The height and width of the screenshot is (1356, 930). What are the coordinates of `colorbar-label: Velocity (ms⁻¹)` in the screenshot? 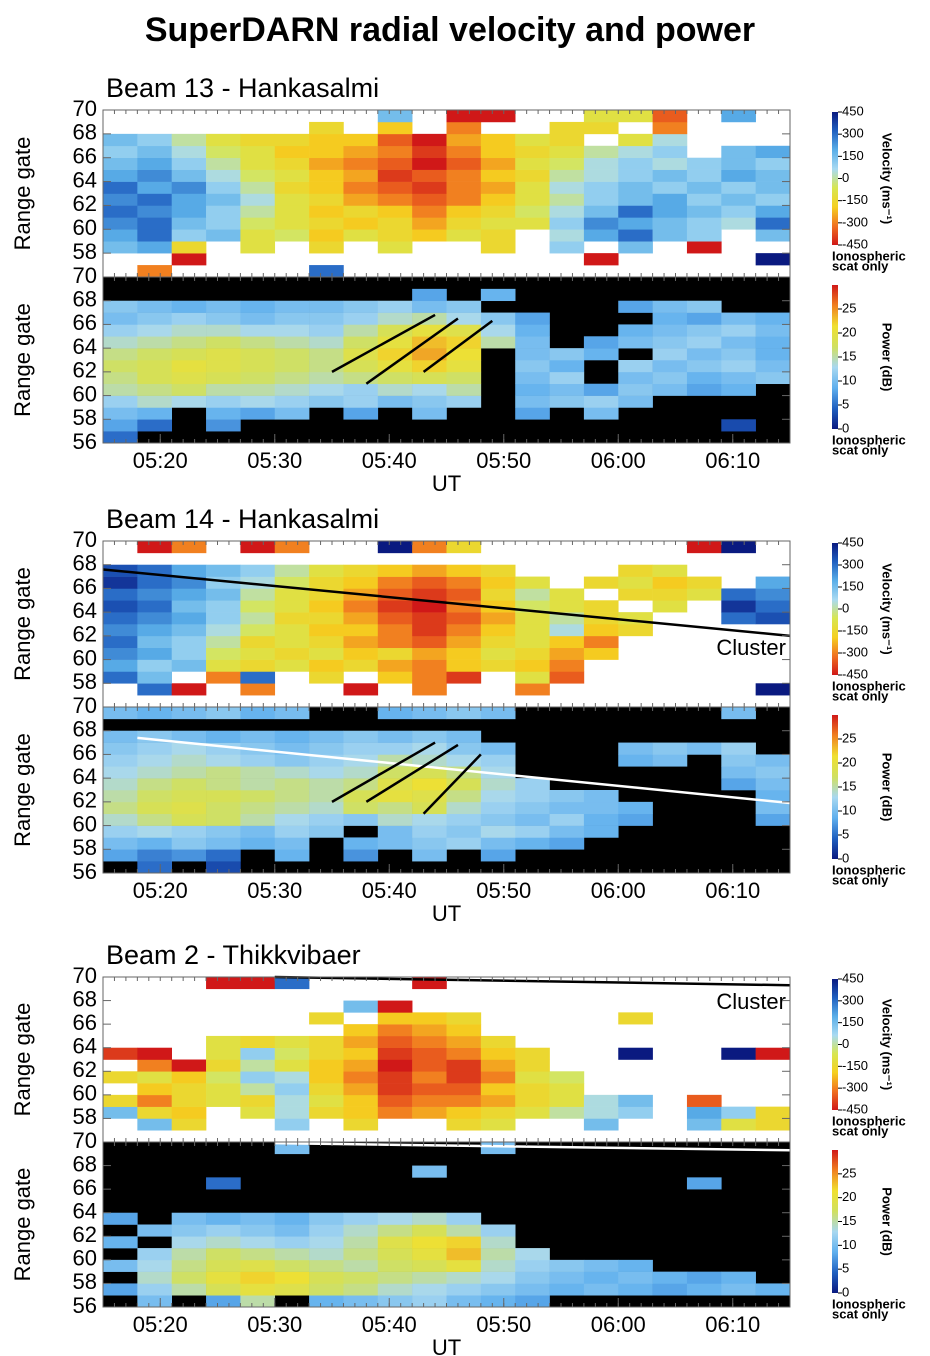 It's located at (887, 178).